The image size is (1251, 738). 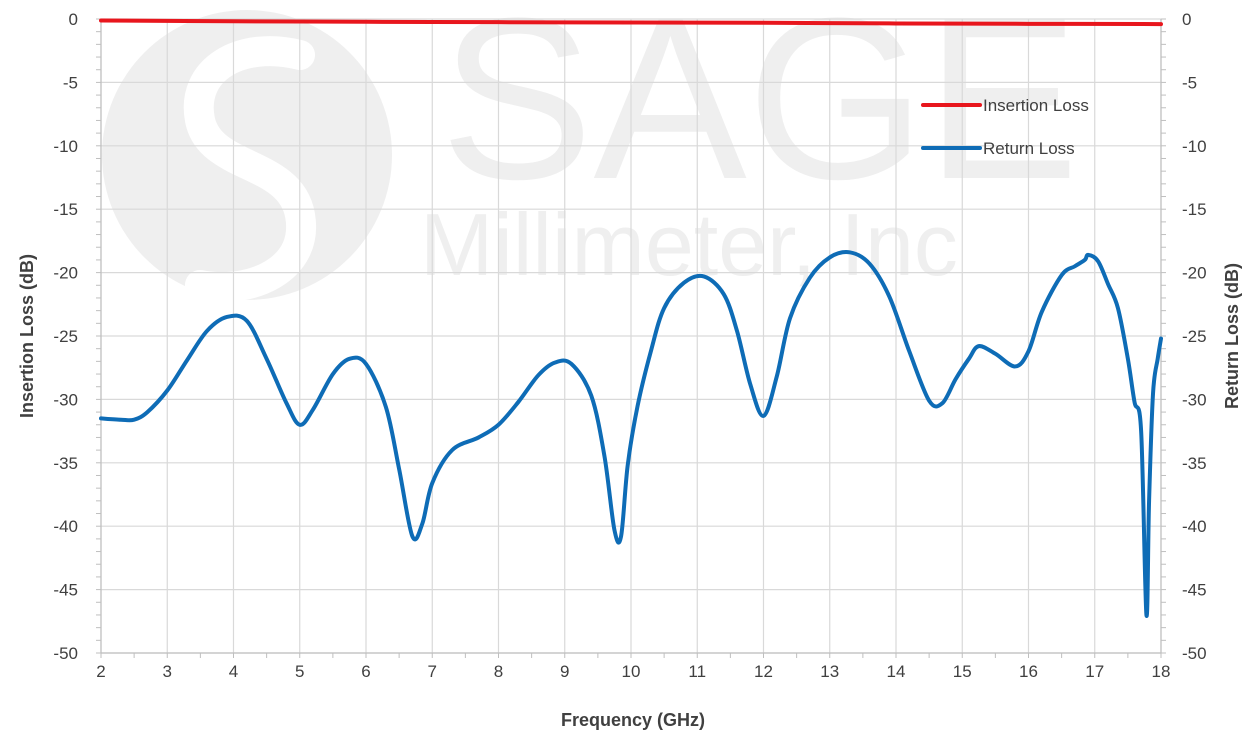 What do you see at coordinates (65, 653) in the screenshot?
I see `y-tick-label: -50` at bounding box center [65, 653].